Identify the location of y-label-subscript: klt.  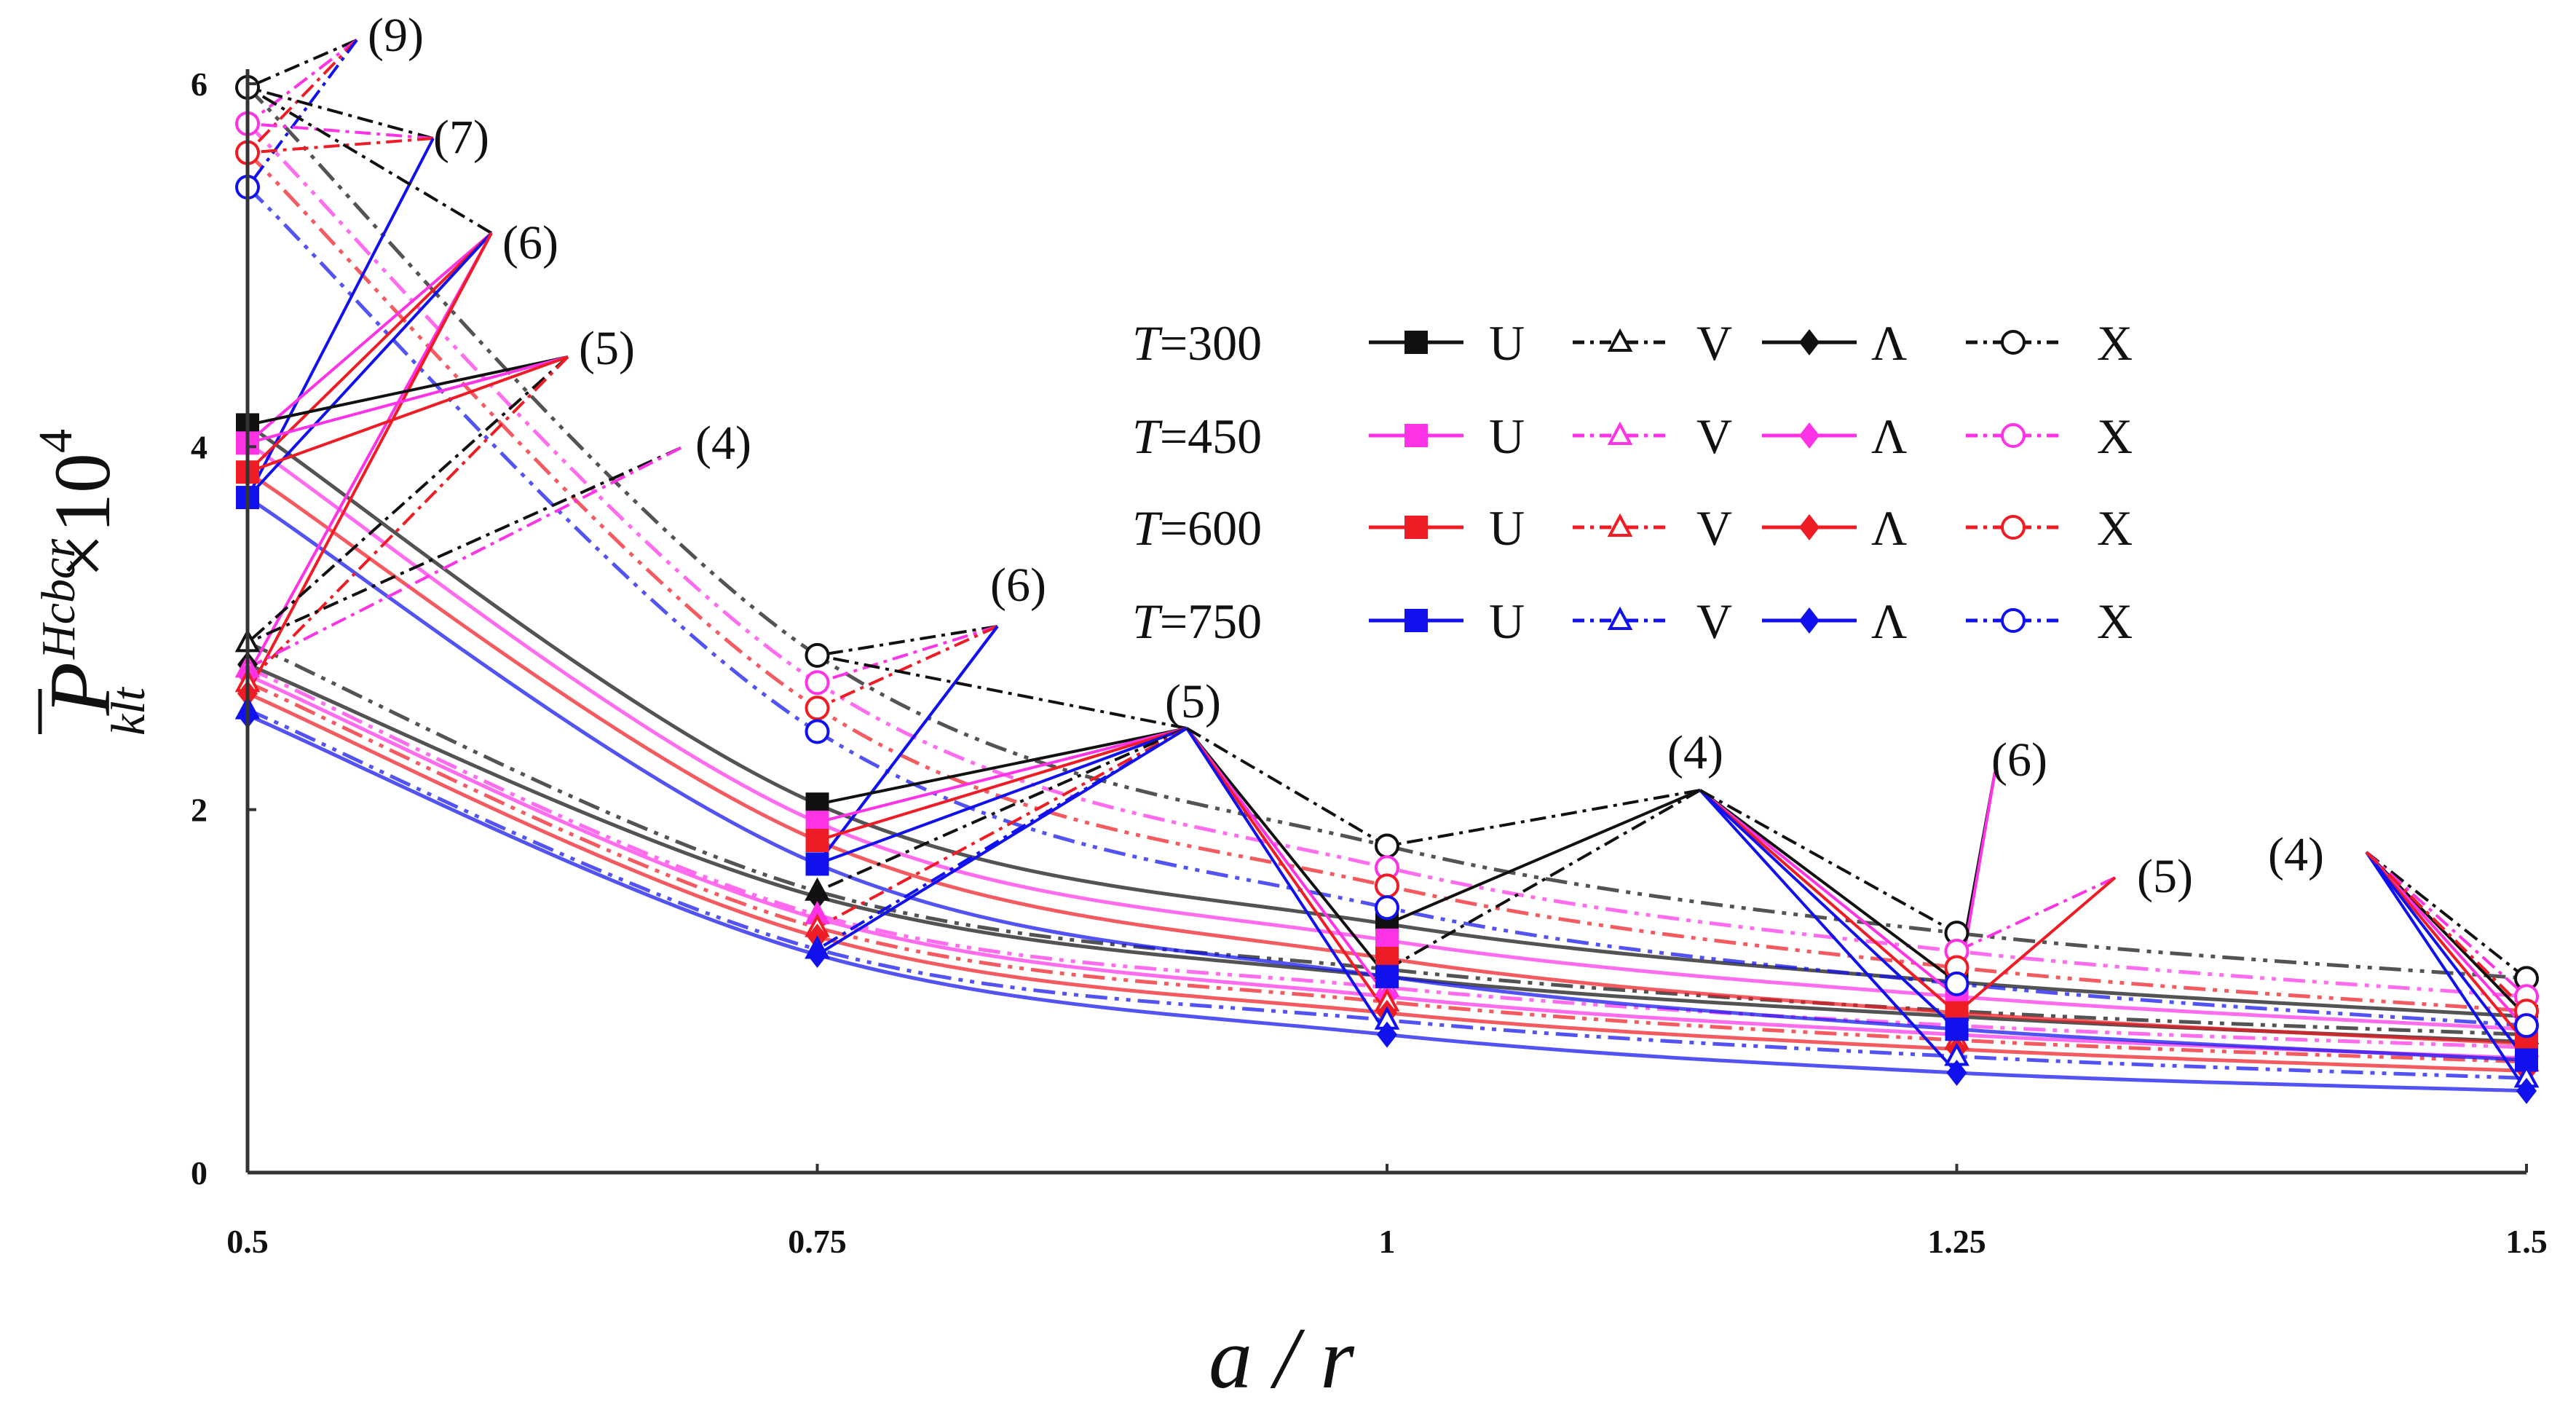
(128, 711).